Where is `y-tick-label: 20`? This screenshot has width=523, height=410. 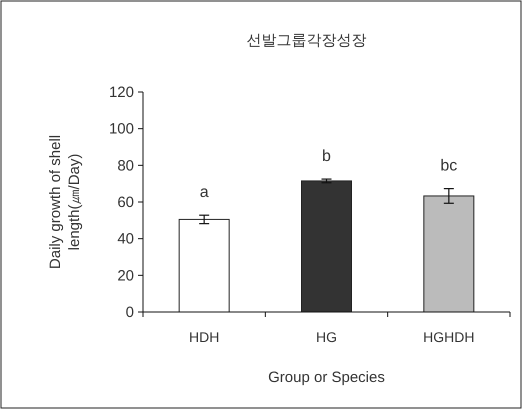
y-tick-label: 20 is located at coordinates (125, 275).